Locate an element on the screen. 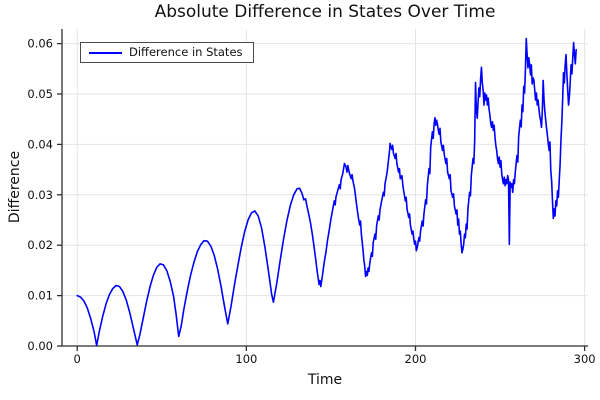 This screenshot has height=400, width=600. y-axis-label: Difference is located at coordinates (15, 187).